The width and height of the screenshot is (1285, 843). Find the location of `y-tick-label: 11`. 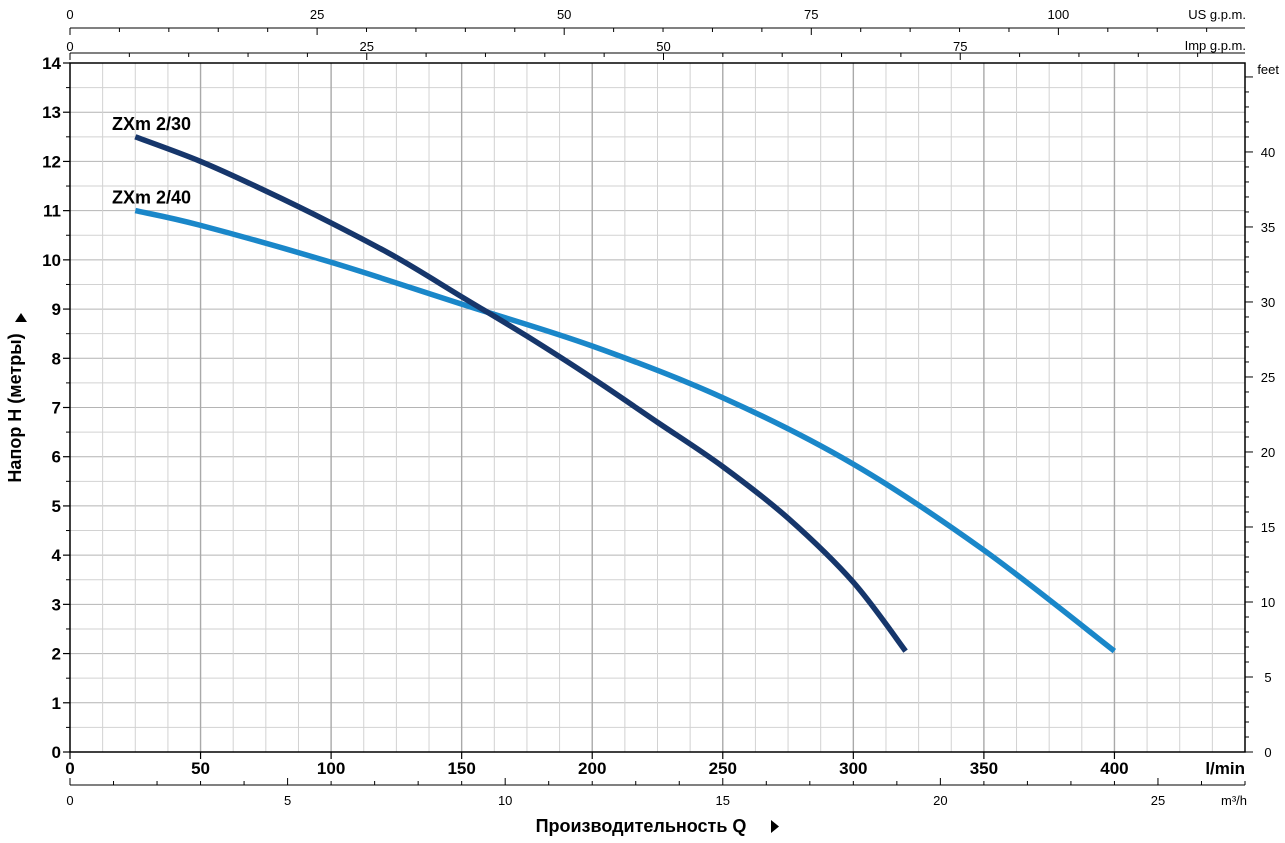

y-tick-label: 11 is located at coordinates (52, 211).